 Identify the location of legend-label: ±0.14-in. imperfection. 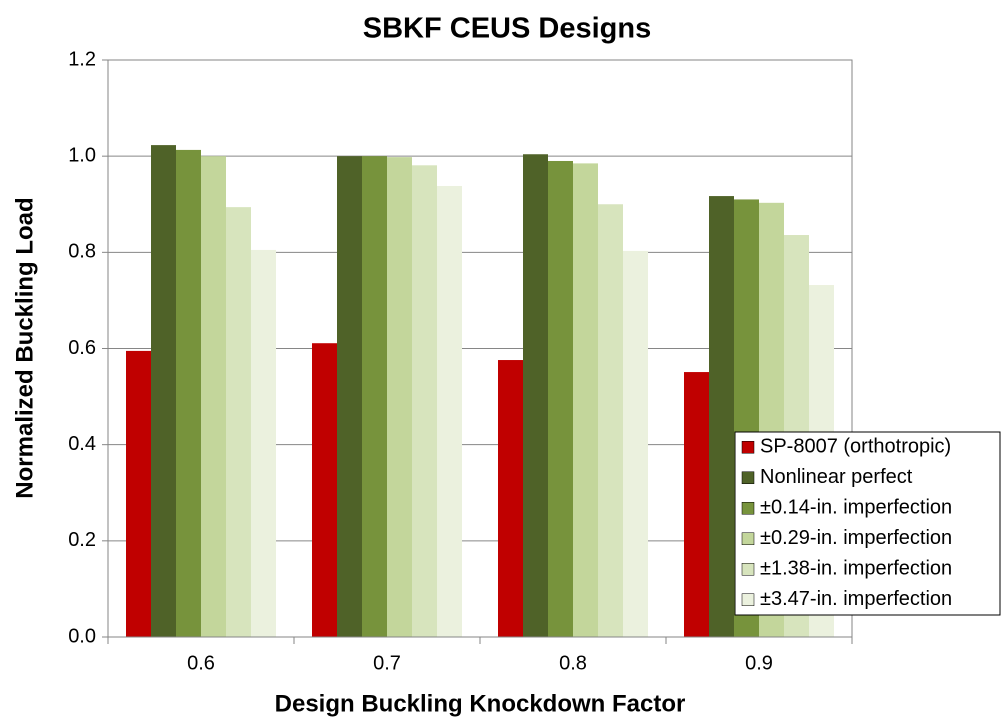
(856, 508).